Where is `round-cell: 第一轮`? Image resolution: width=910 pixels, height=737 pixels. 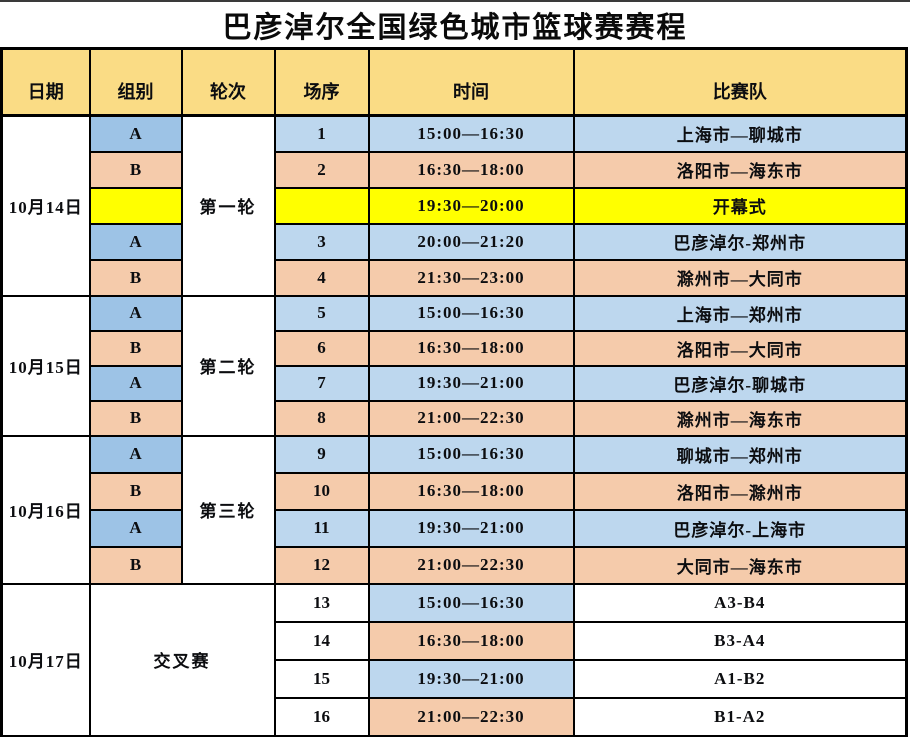
round-cell: 第一轮 is located at coordinates (228, 205).